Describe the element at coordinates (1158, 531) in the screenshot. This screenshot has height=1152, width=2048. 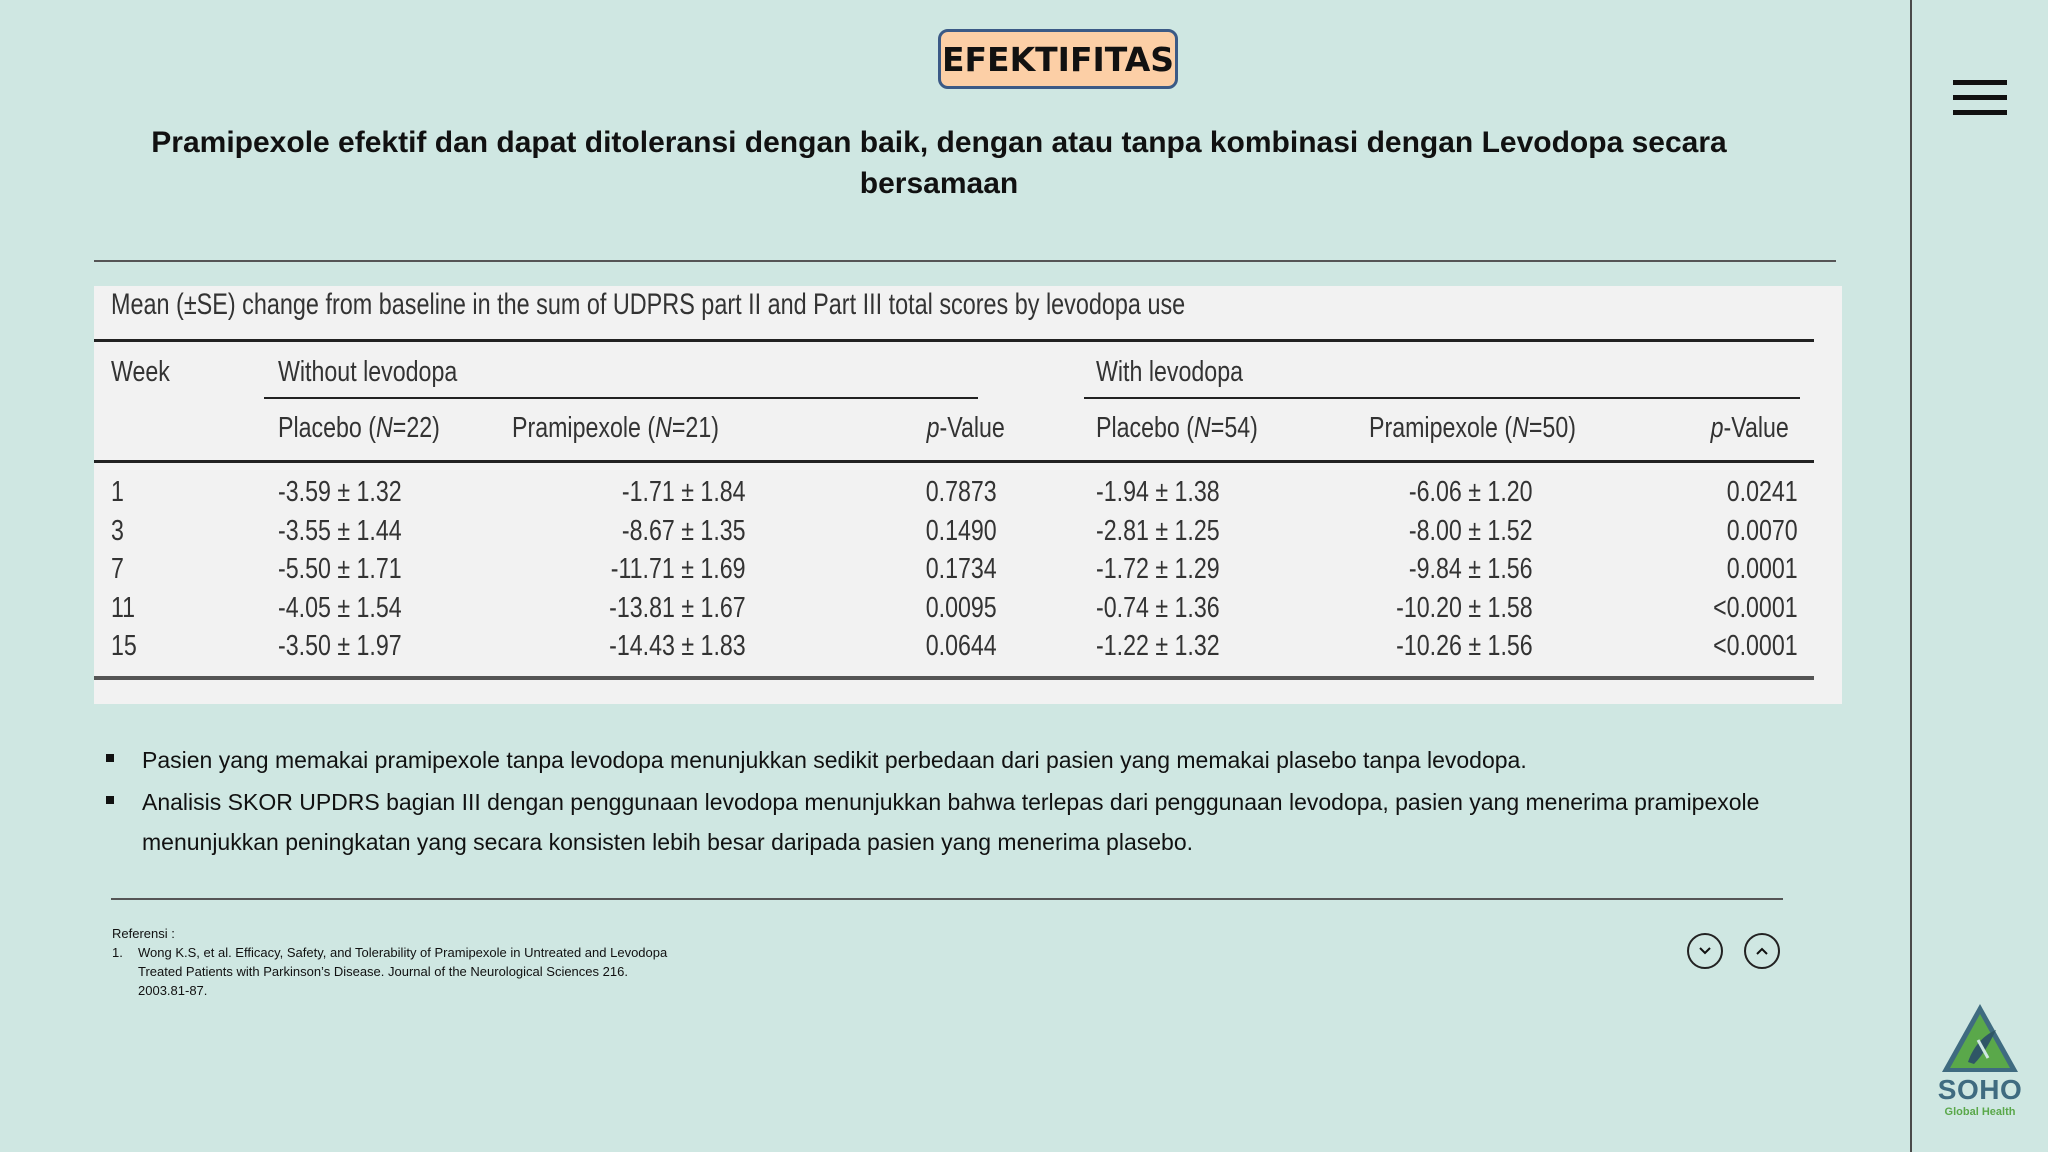
I see `cell-placebo-with: -2.81 ± 1.25` at that location.